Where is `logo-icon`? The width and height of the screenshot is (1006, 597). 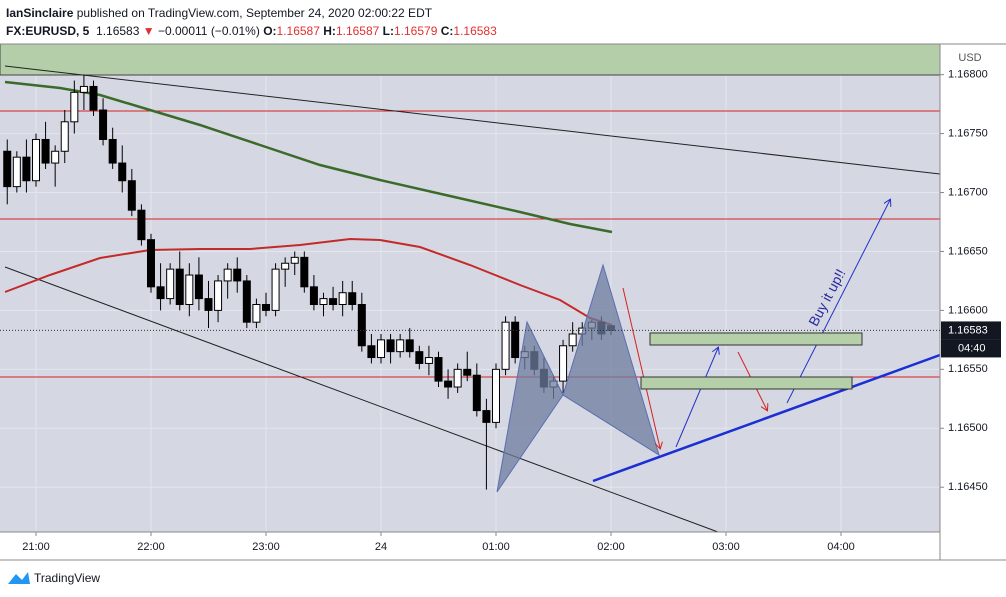
logo-icon is located at coordinates (19, 578).